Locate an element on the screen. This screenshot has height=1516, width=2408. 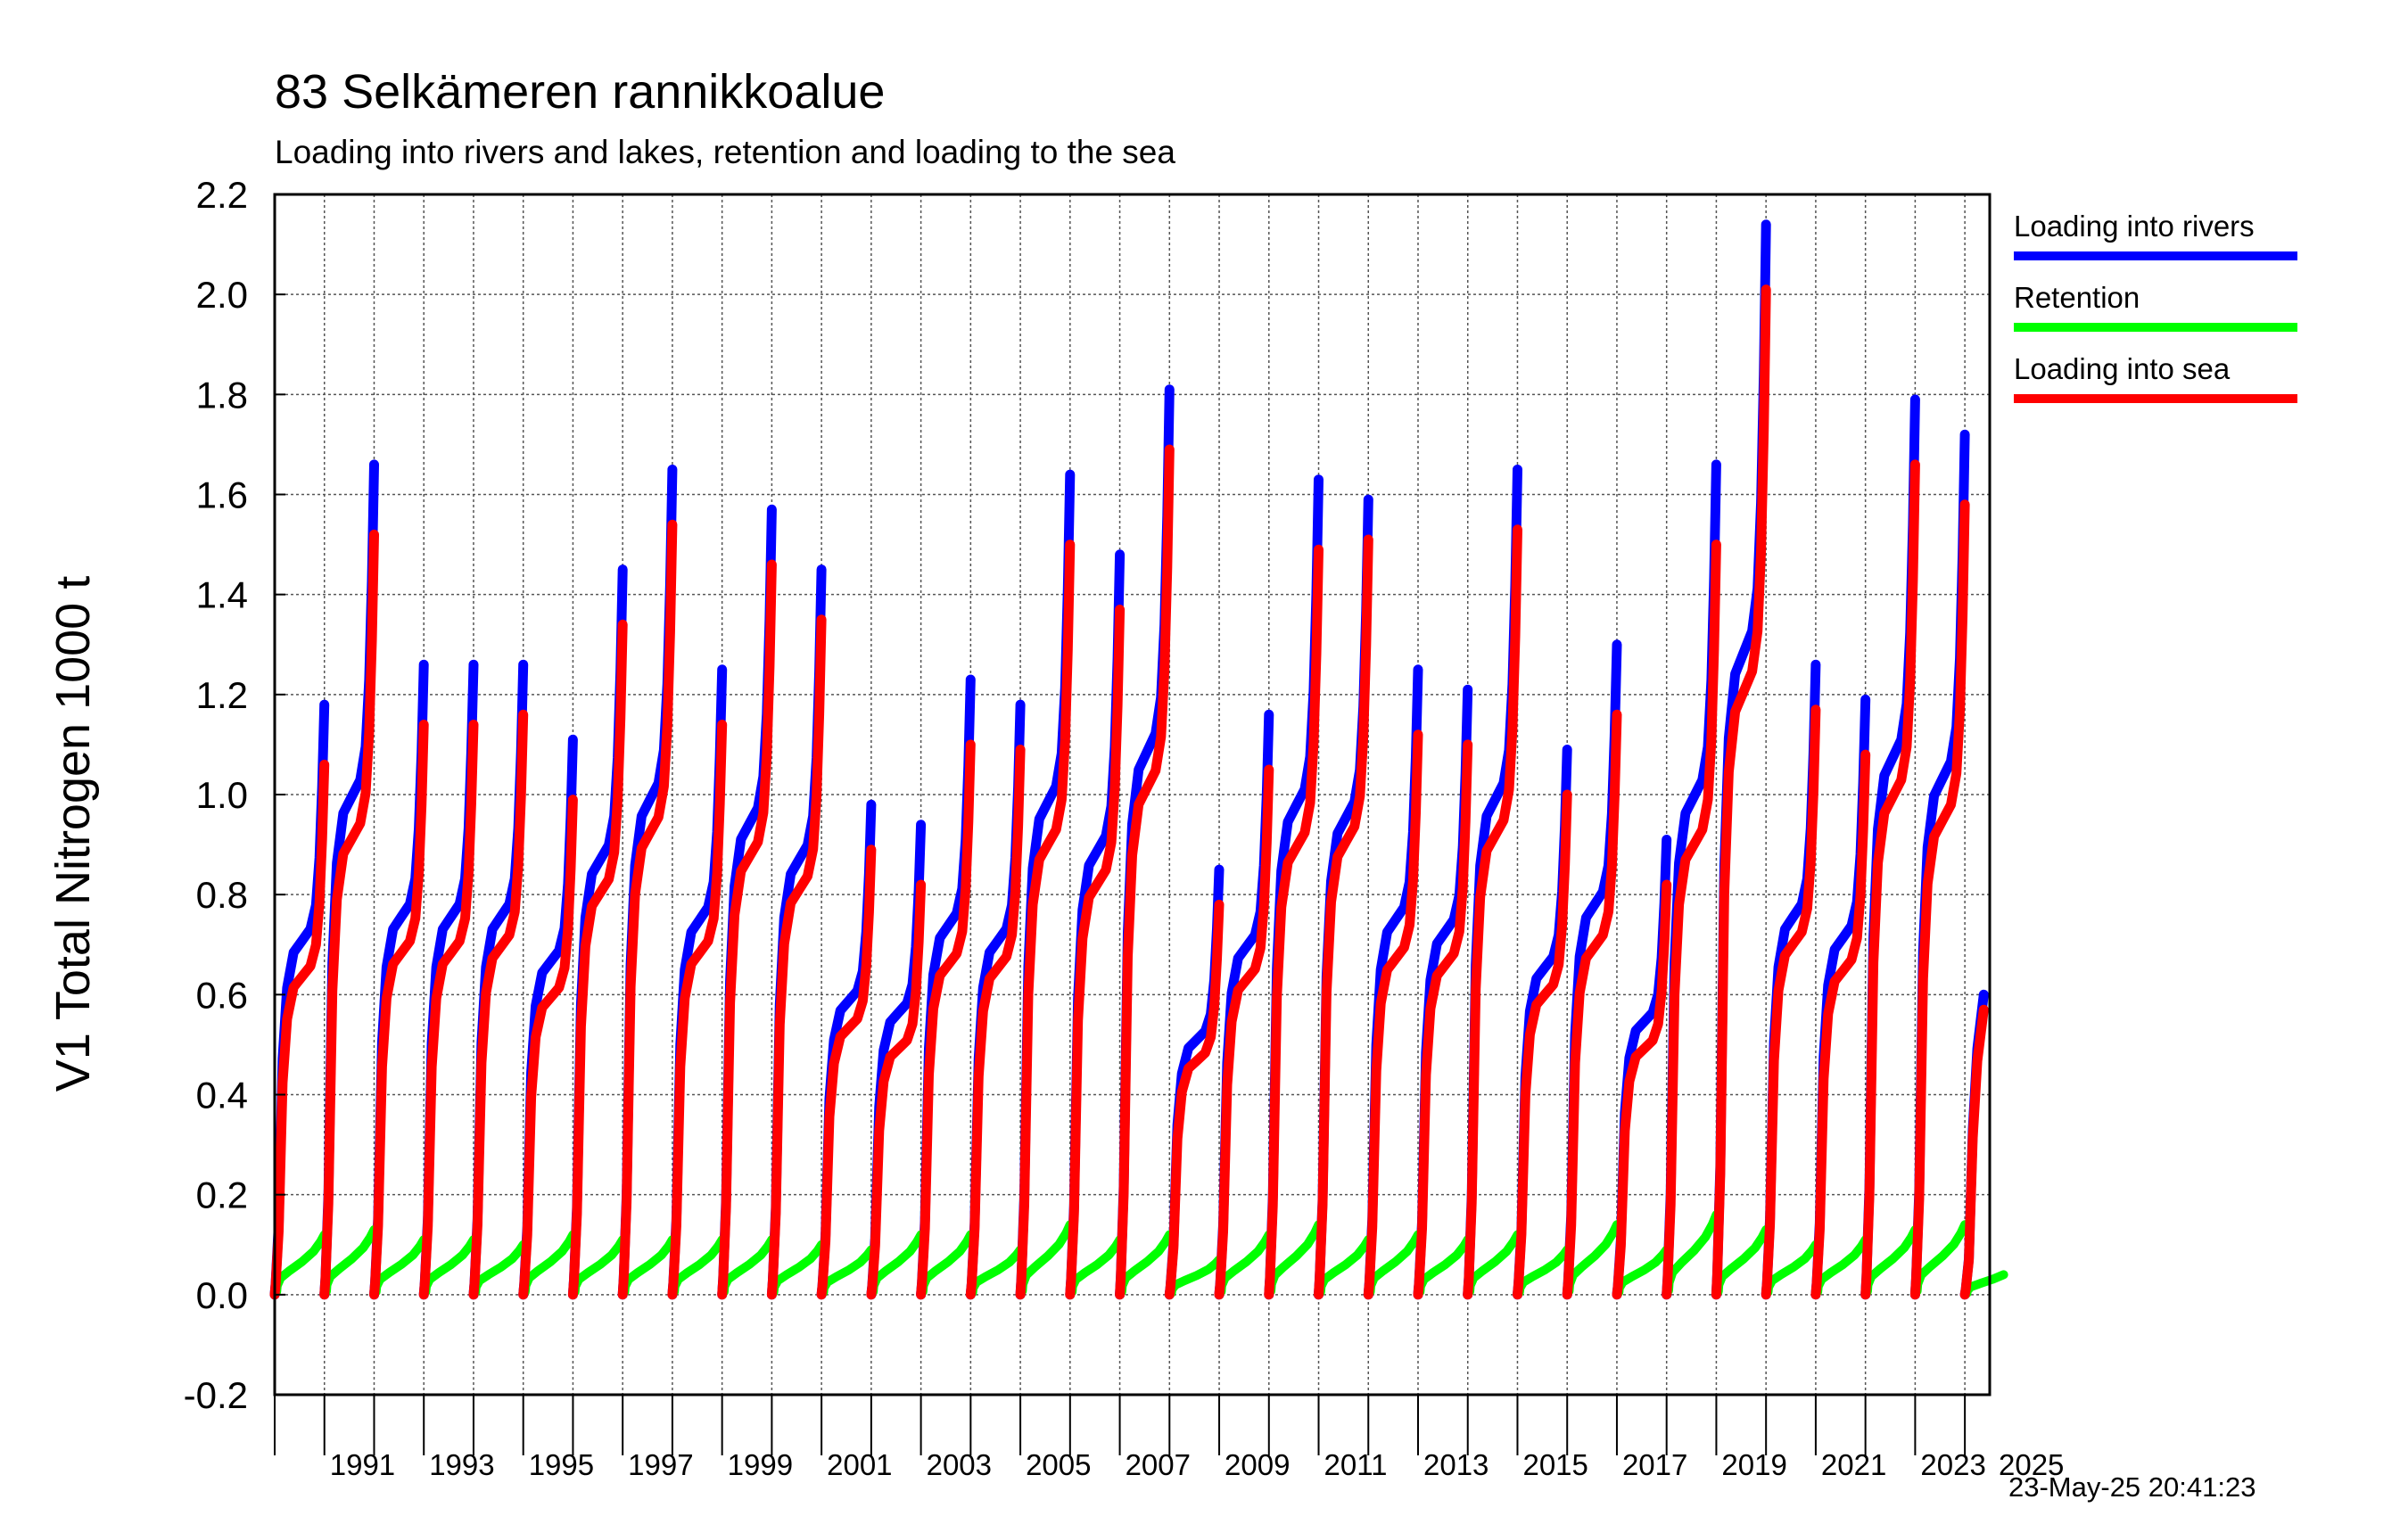
x-tick-label: 2009 is located at coordinates (1258, 1464).